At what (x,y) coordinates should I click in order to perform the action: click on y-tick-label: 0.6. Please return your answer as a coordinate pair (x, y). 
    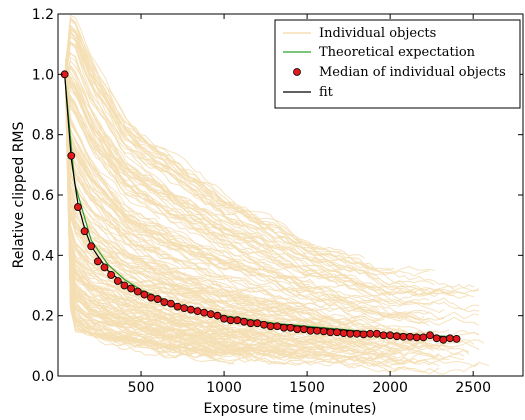
    Looking at the image, I should click on (43, 196).